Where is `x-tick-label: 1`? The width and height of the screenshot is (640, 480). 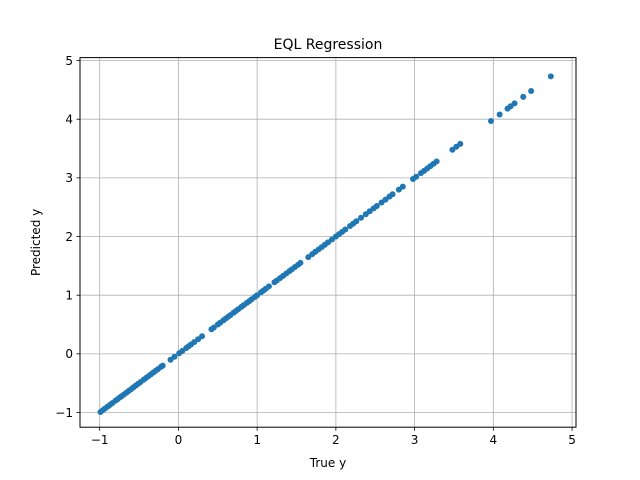
x-tick-label: 1 is located at coordinates (257, 440).